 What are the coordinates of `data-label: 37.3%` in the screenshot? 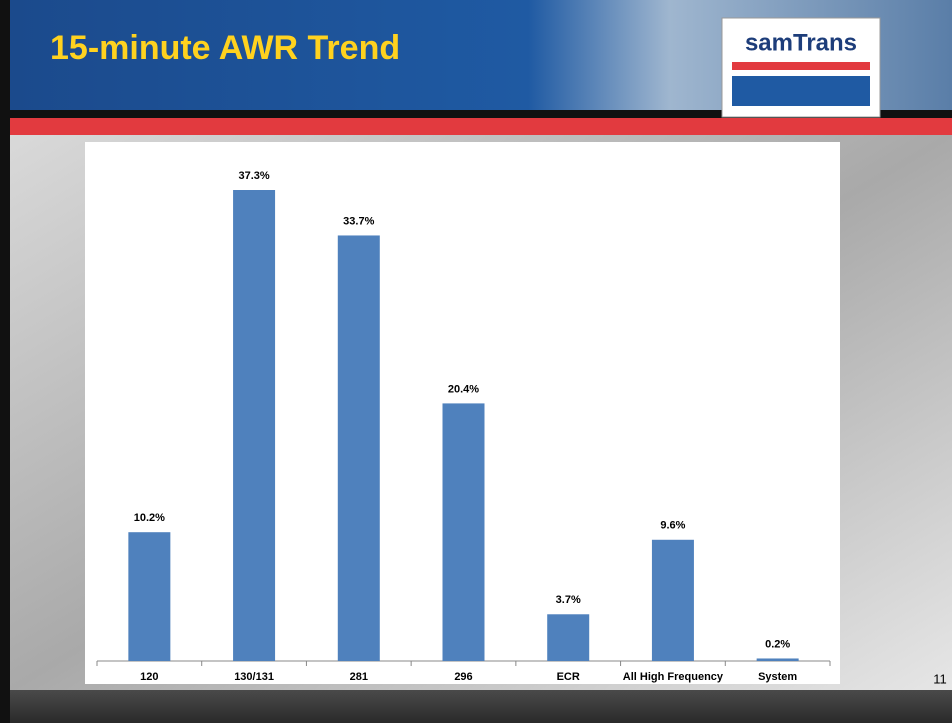 It's located at (253, 176).